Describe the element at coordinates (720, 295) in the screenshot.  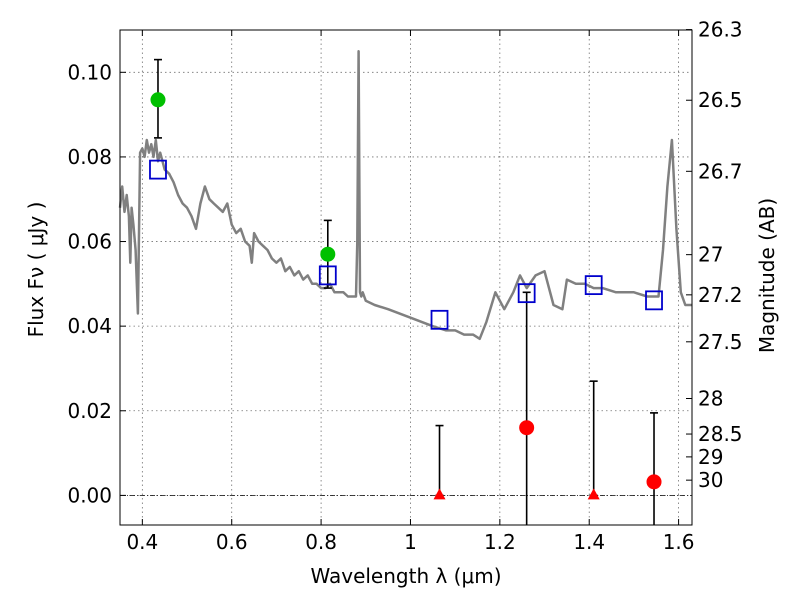
I see `right-tick-label: 27.2` at that location.